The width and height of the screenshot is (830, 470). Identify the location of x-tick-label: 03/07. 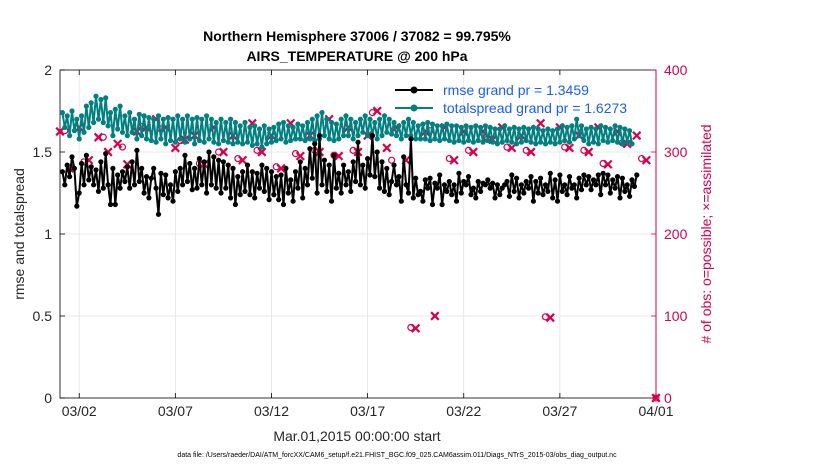
(175, 411).